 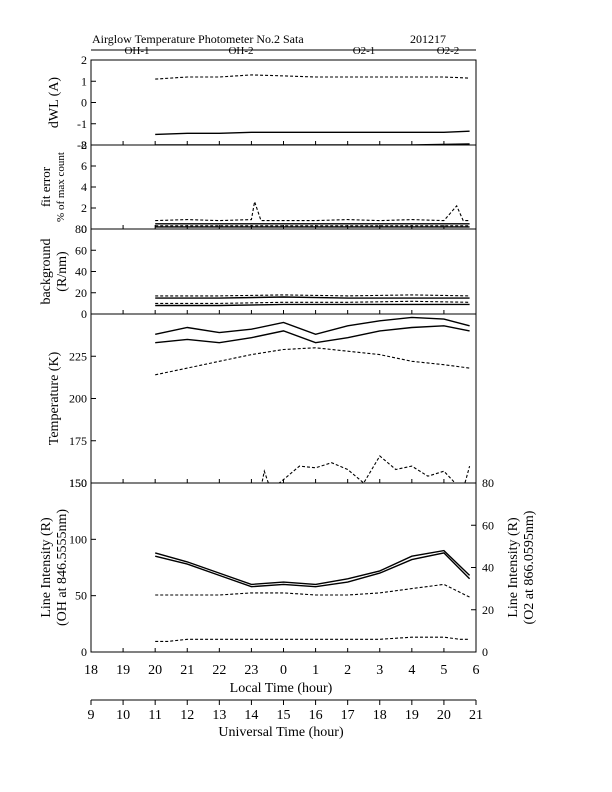 What do you see at coordinates (283, 51) in the screenshot?
I see `legend: OH-1 OH-2 O2-1 O2-2` at bounding box center [283, 51].